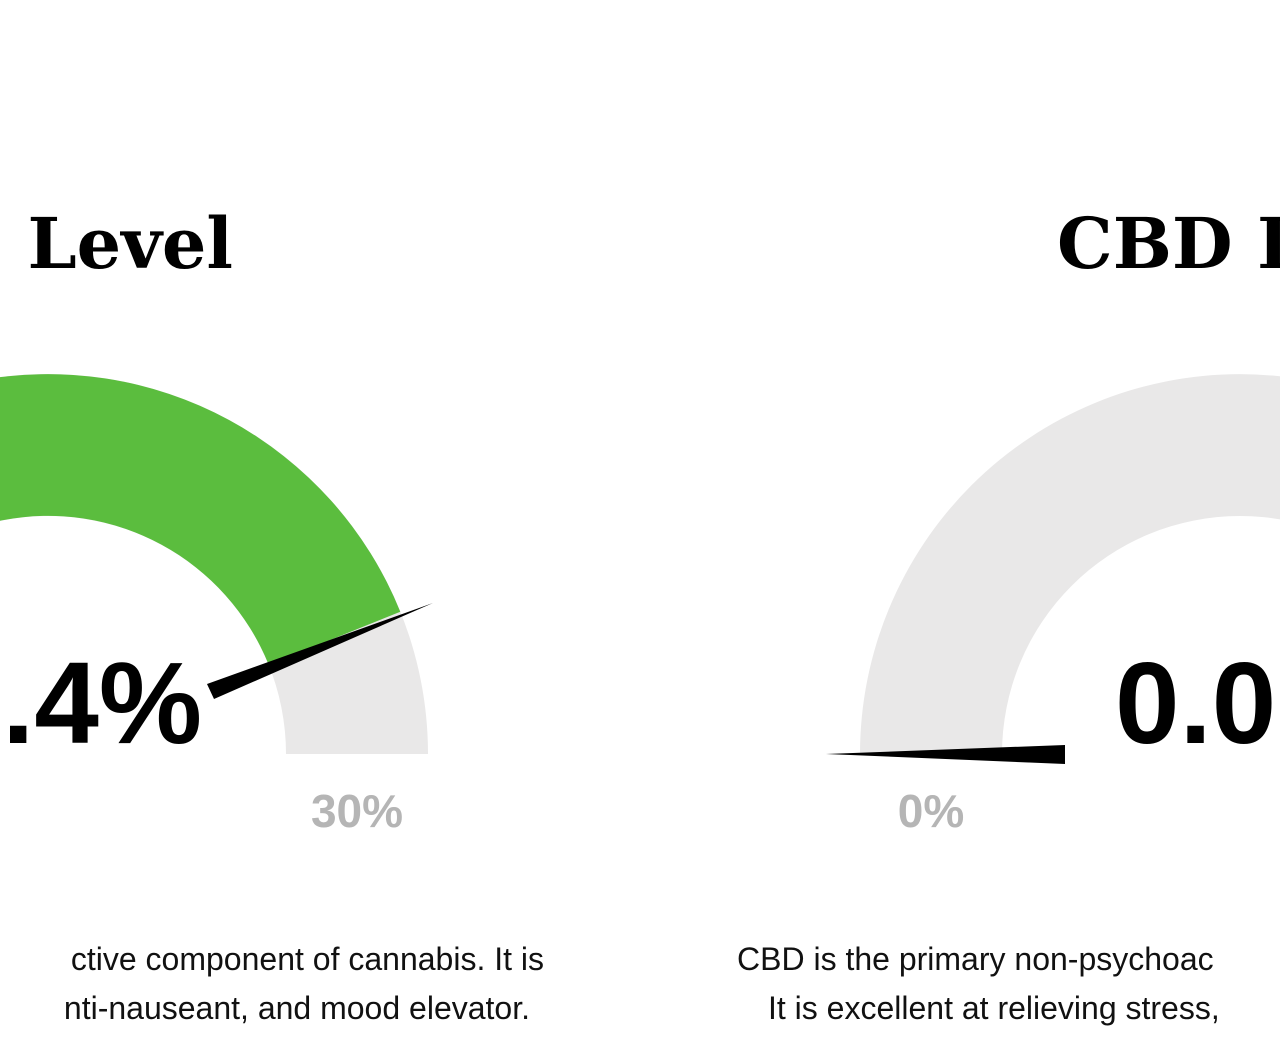 The height and width of the screenshot is (1054, 1280). What do you see at coordinates (200, 519) in the screenshot?
I see `gauge-fill` at bounding box center [200, 519].